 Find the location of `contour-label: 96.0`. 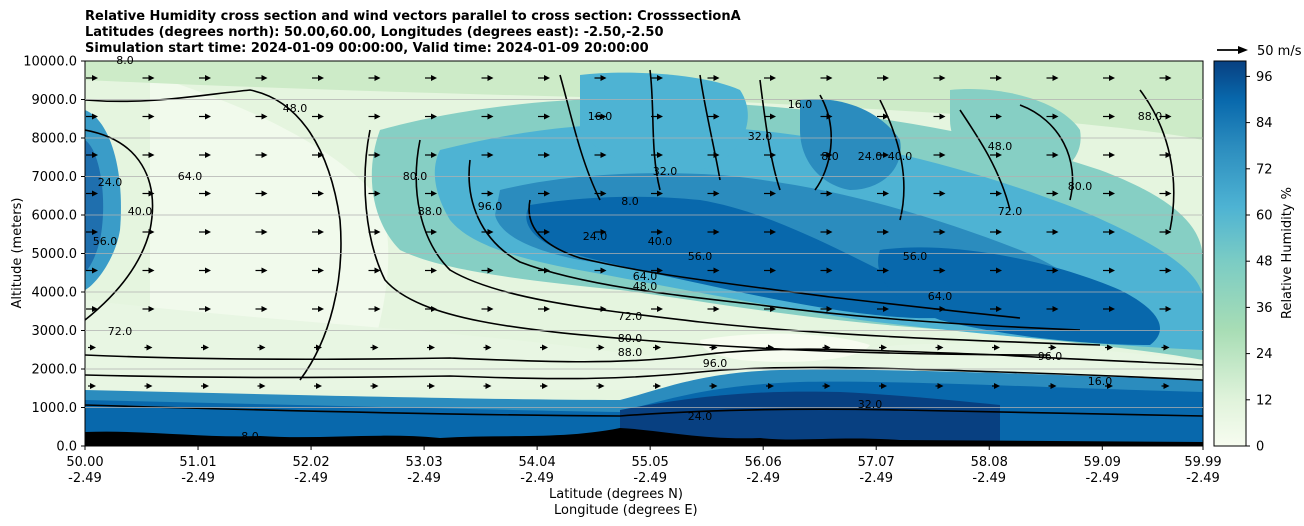

contour-label: 96.0 is located at coordinates (490, 206).